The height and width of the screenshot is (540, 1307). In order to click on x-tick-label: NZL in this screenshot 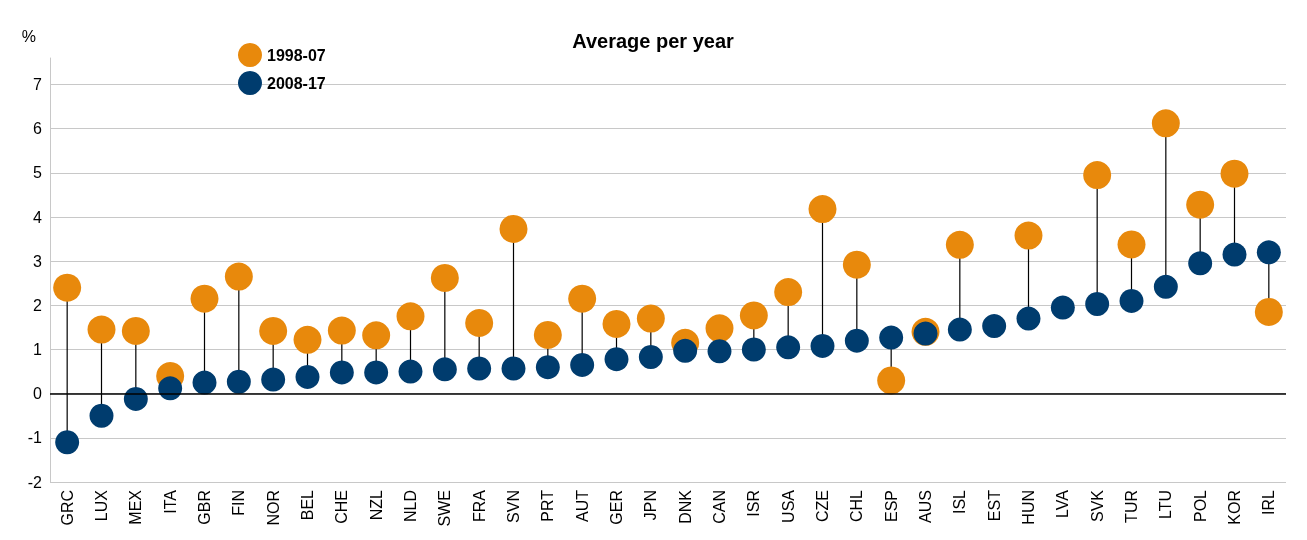, I will do `click(376, 505)`.